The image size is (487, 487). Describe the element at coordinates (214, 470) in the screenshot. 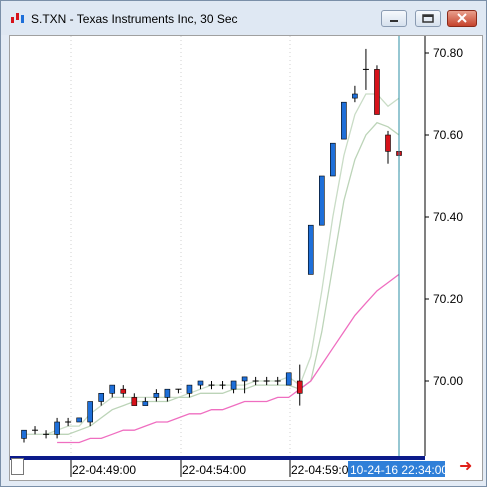

I see `x-tick-label: 22-04:54:00` at that location.